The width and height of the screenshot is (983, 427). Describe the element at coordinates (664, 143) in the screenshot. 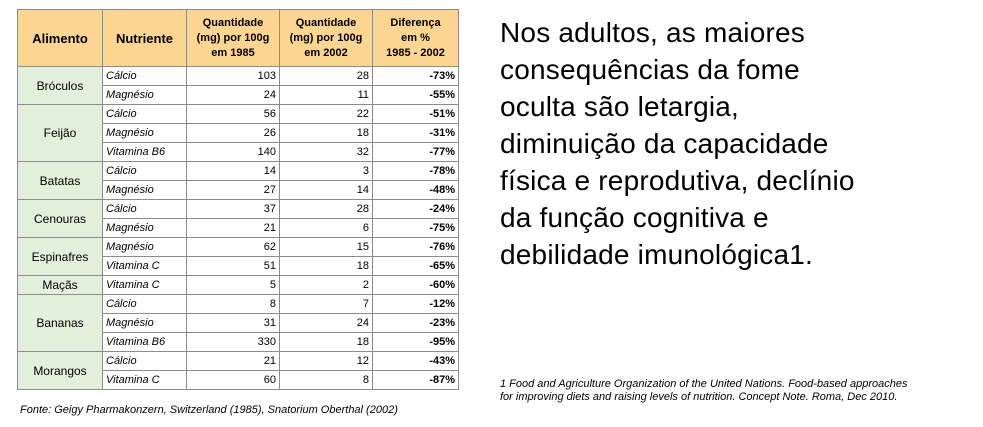

I see `paragraph-line: diminuição da capacidade` at that location.